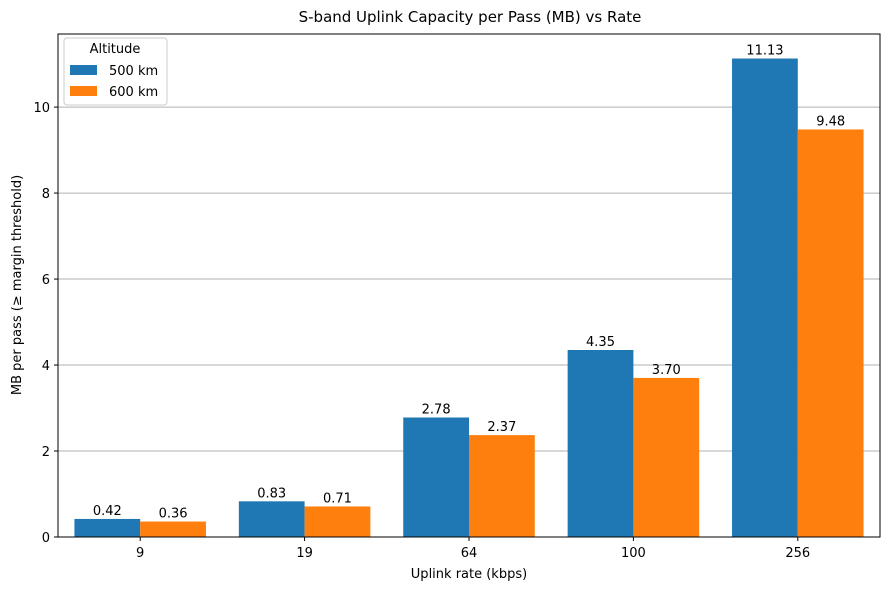 This screenshot has width=889, height=590. I want to click on legend: Altitude 500 km 600 km, so click(115, 71).